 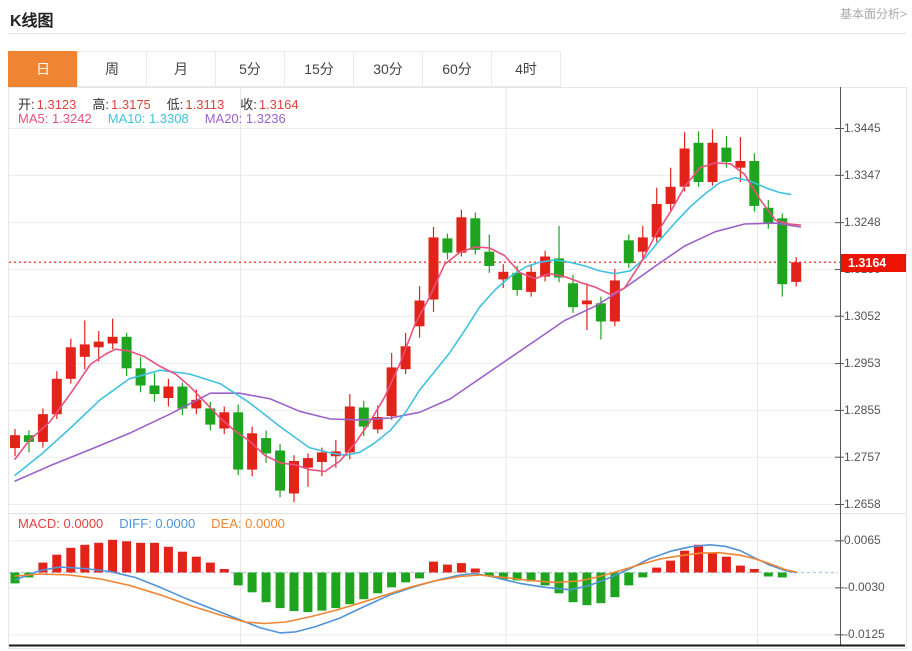 What do you see at coordinates (457, 69) in the screenshot?
I see `tab-60min: 60分` at bounding box center [457, 69].